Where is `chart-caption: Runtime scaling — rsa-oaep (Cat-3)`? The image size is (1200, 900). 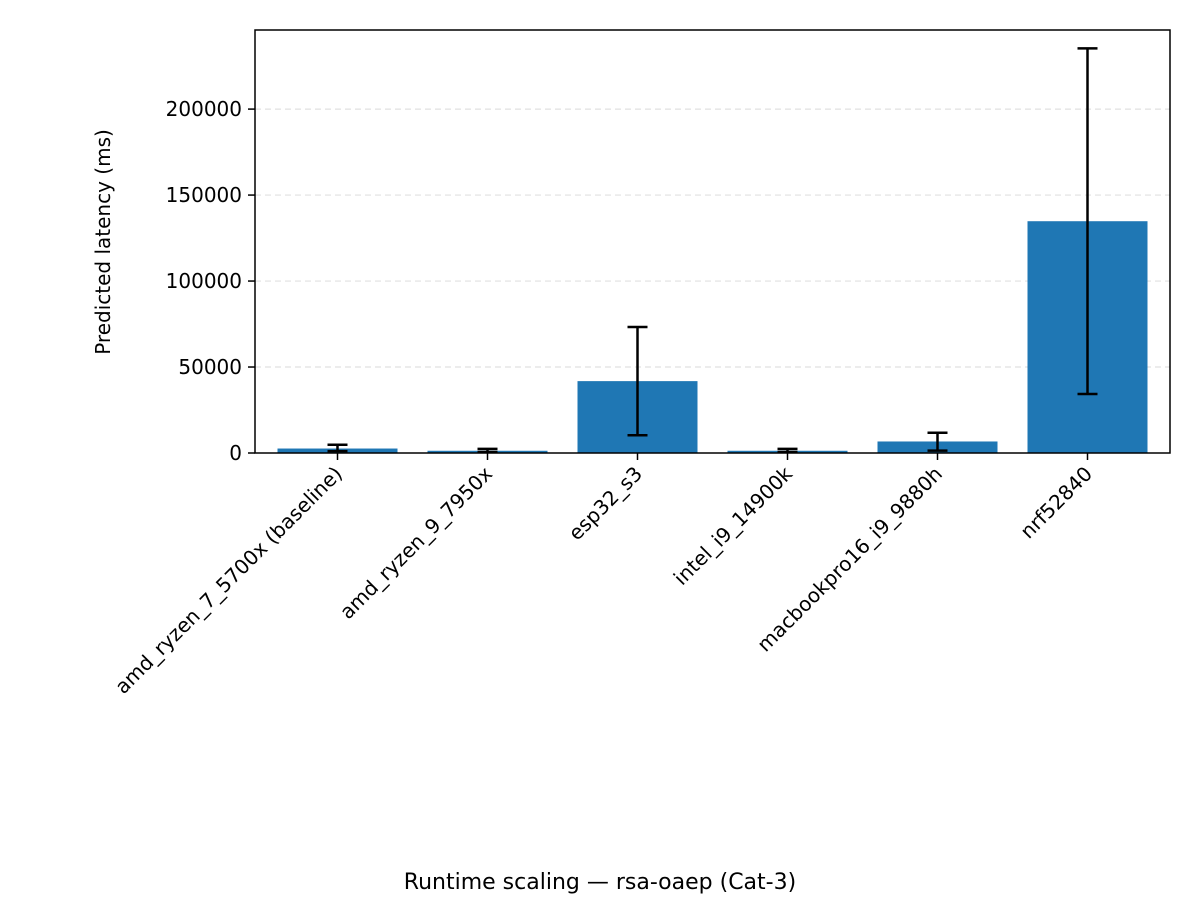 chart-caption: Runtime scaling — rsa-oaep (Cat-3) is located at coordinates (600, 882).